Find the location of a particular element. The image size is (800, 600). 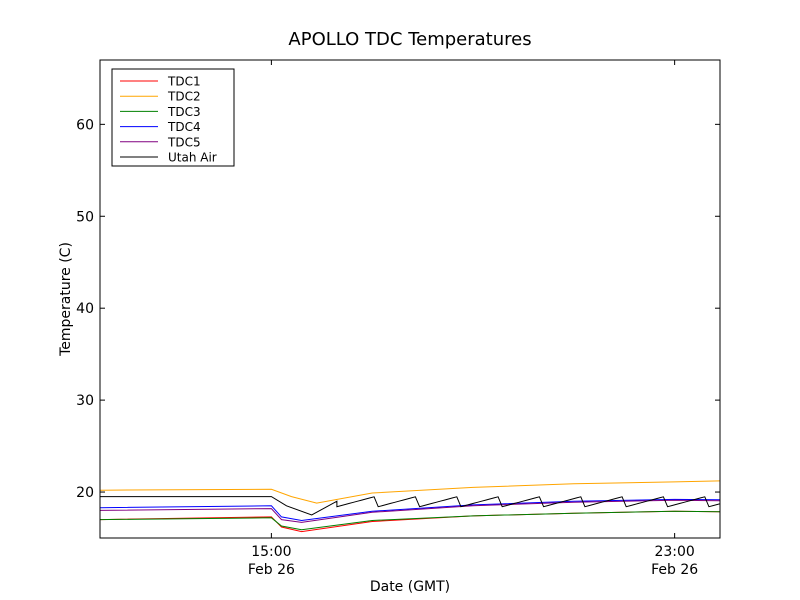

legend-box is located at coordinates (173, 117).